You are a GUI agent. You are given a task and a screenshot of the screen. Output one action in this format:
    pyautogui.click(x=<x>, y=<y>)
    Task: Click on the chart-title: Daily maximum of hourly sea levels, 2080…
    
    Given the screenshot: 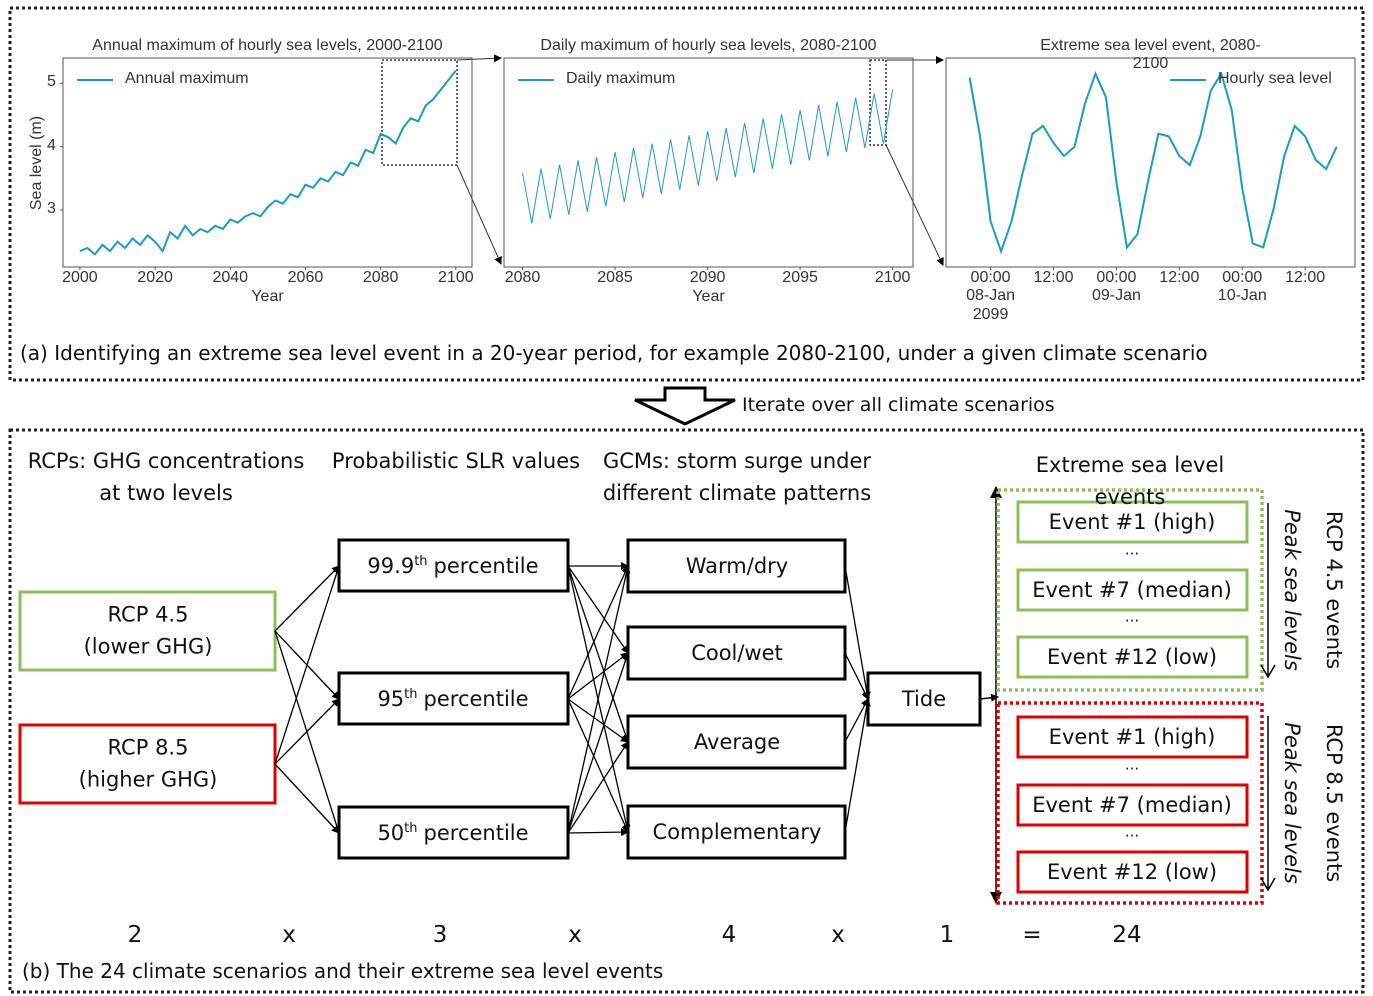 What is the action you would take?
    pyautogui.click(x=708, y=45)
    